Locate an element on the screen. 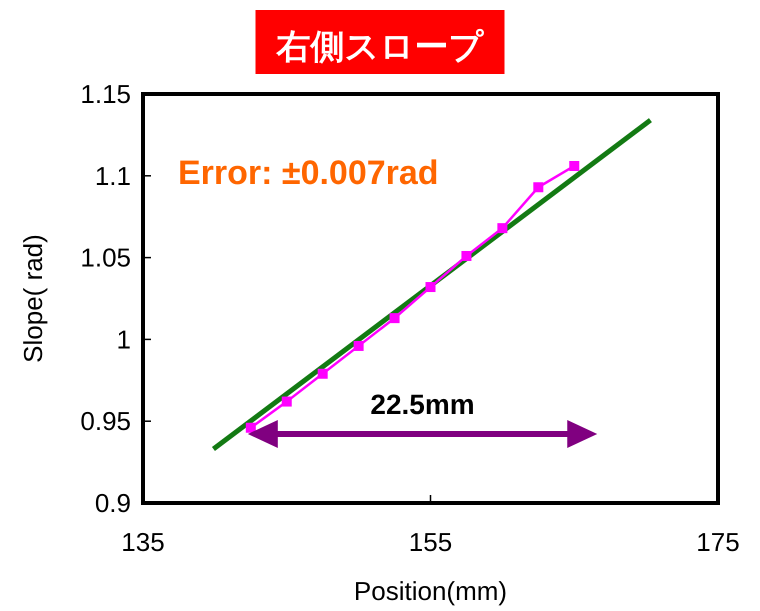 The height and width of the screenshot is (611, 760). y-axis-title: Slope( rad) is located at coordinates (33, 298).